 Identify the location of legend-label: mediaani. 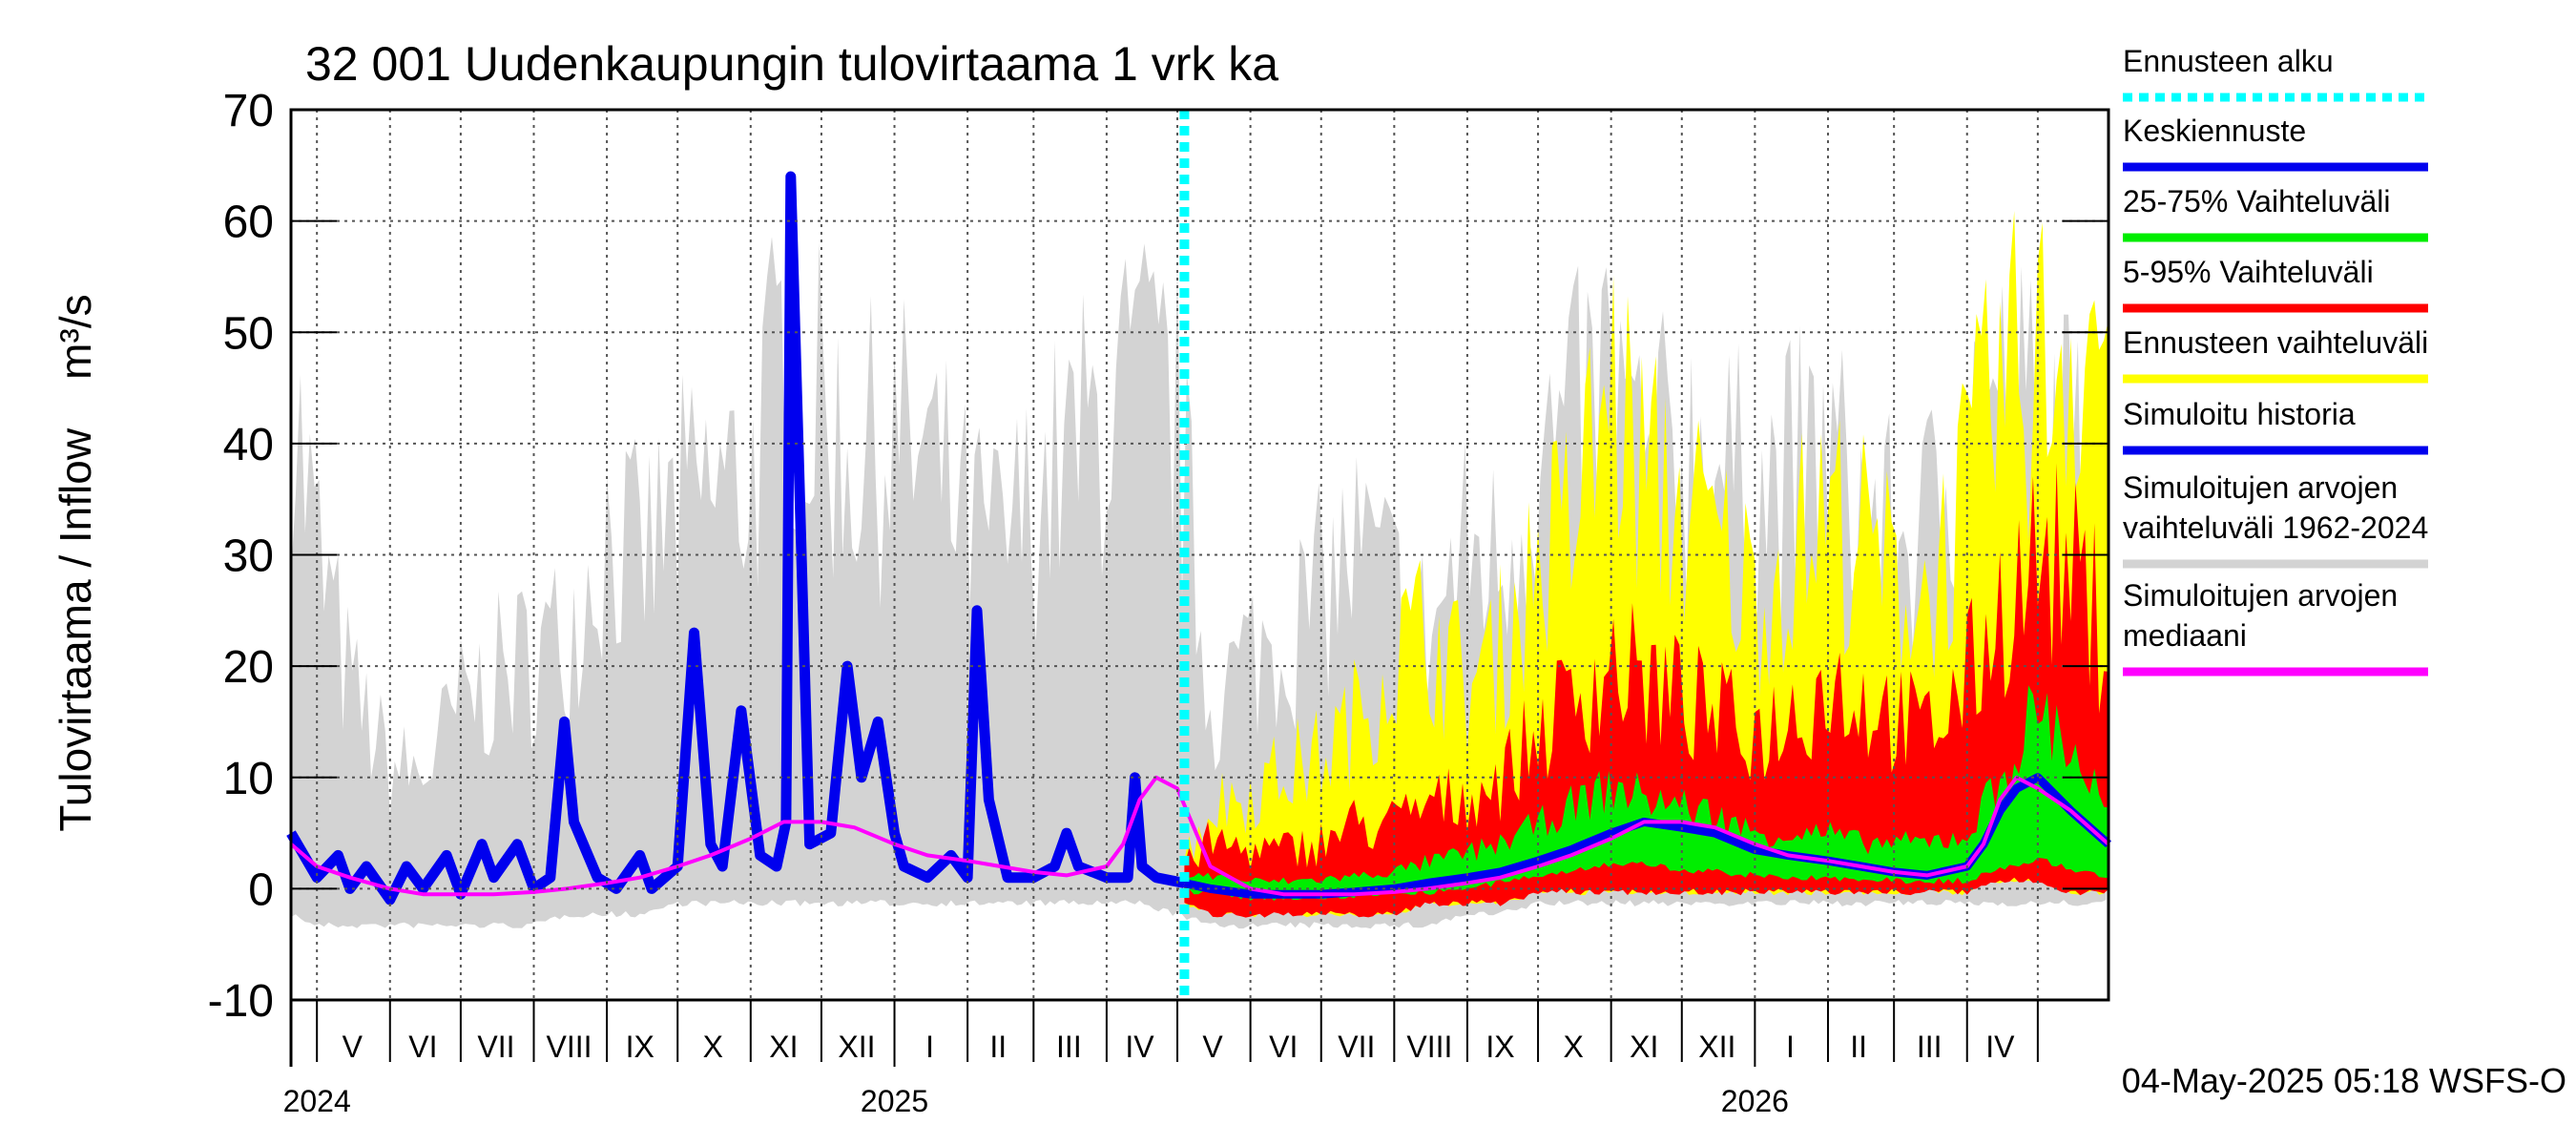
(2185, 635).